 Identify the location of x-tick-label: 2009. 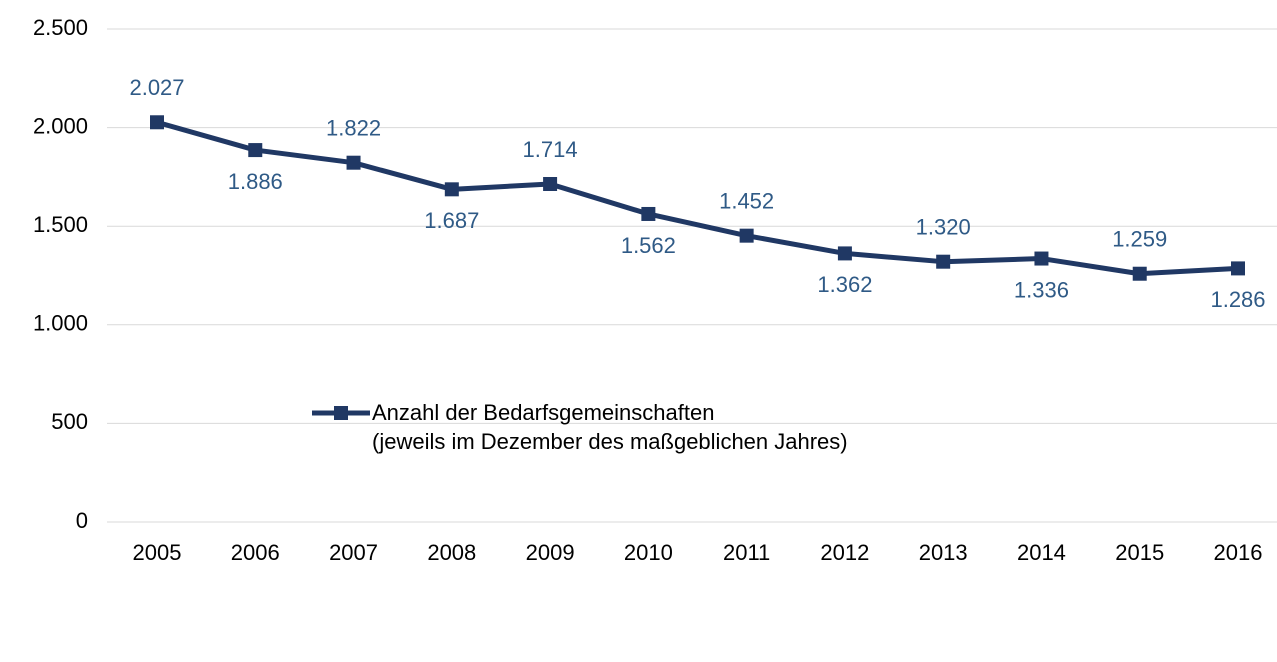
(550, 552).